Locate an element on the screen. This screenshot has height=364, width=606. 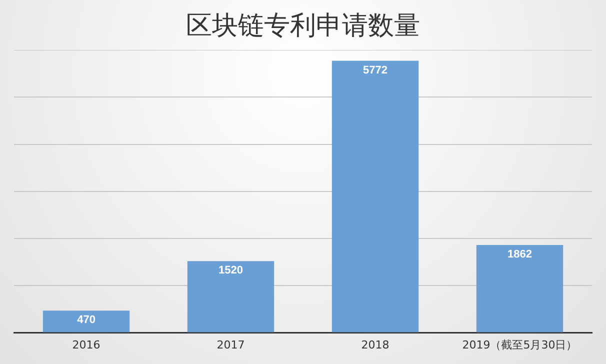
data-label: 5772 is located at coordinates (375, 70).